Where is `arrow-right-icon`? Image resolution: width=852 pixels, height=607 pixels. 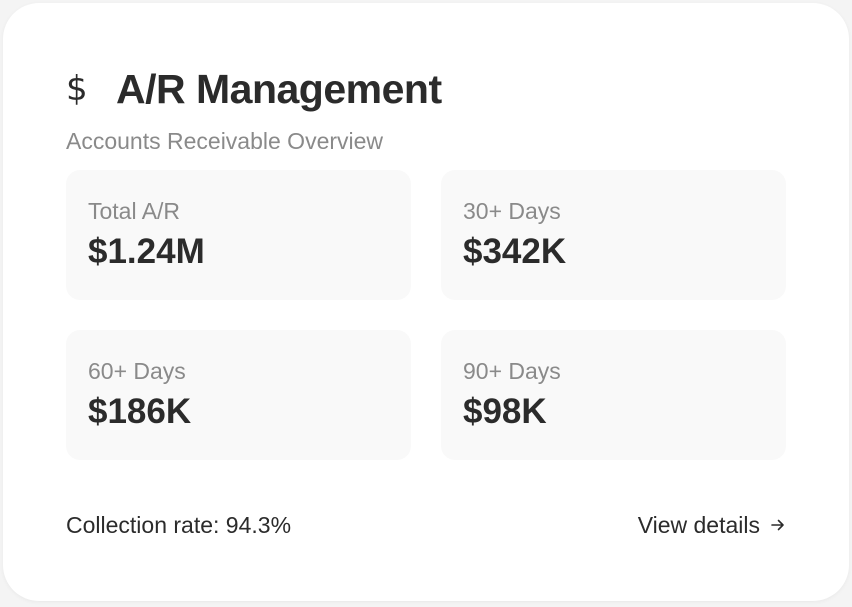
arrow-right-icon is located at coordinates (778, 525).